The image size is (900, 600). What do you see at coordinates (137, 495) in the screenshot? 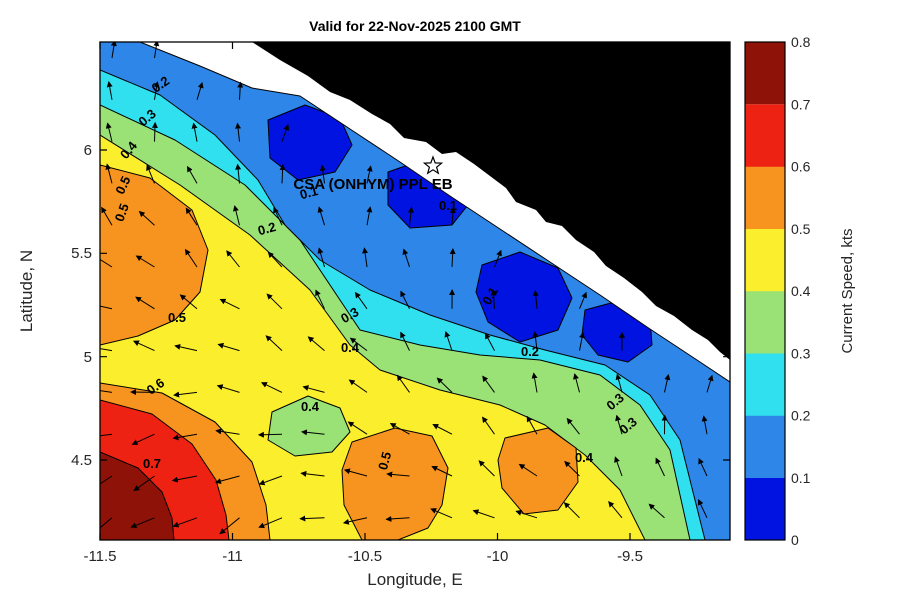
I see `contour-band-darkred` at bounding box center [137, 495].